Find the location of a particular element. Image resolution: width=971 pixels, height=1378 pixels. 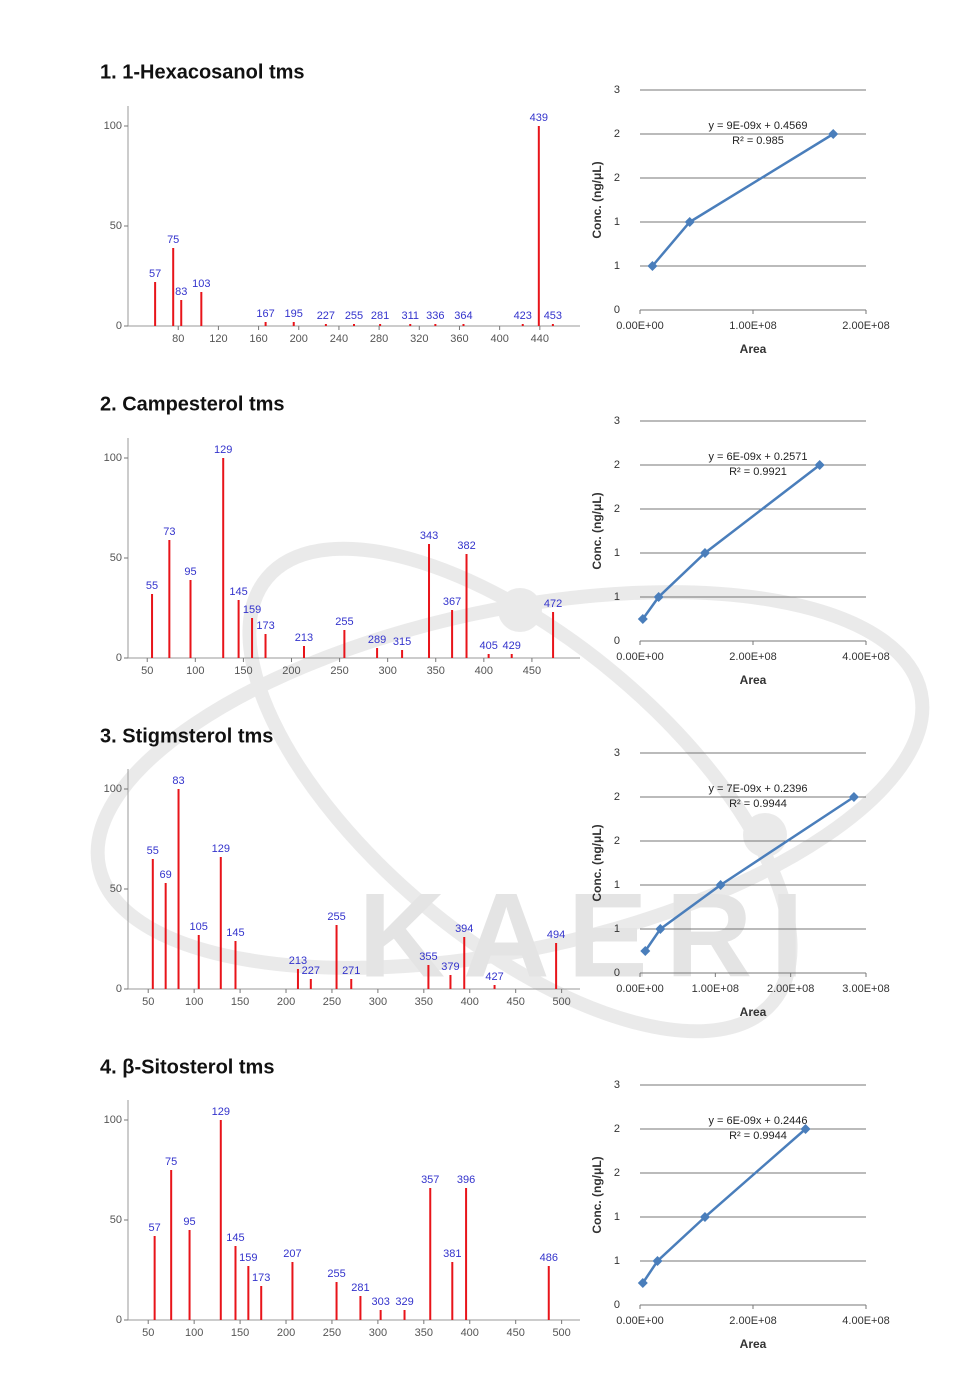

chart-title: 3. Stigmsterol tms is located at coordinates (186, 736).